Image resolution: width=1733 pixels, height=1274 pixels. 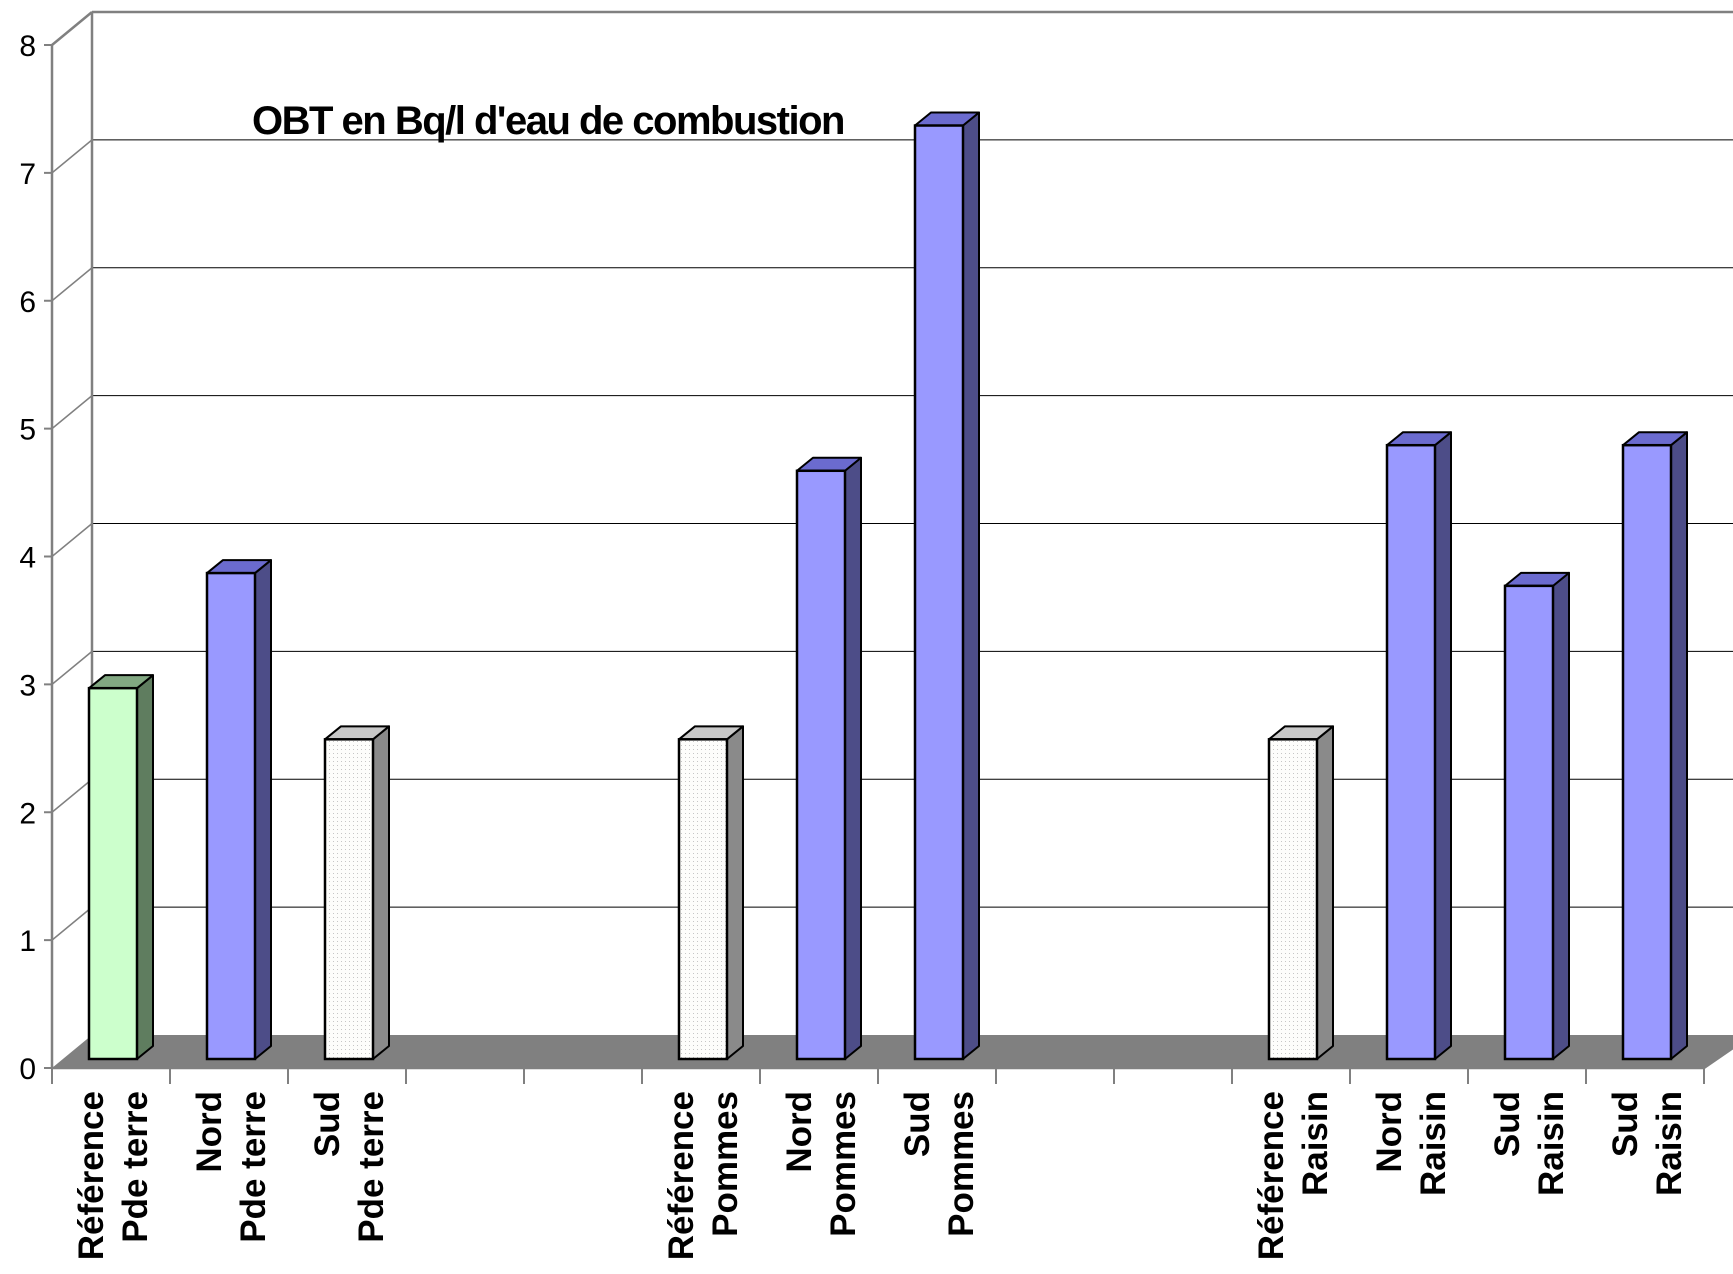 I want to click on category-label: Sud Pommes, so click(x=939, y=1164).